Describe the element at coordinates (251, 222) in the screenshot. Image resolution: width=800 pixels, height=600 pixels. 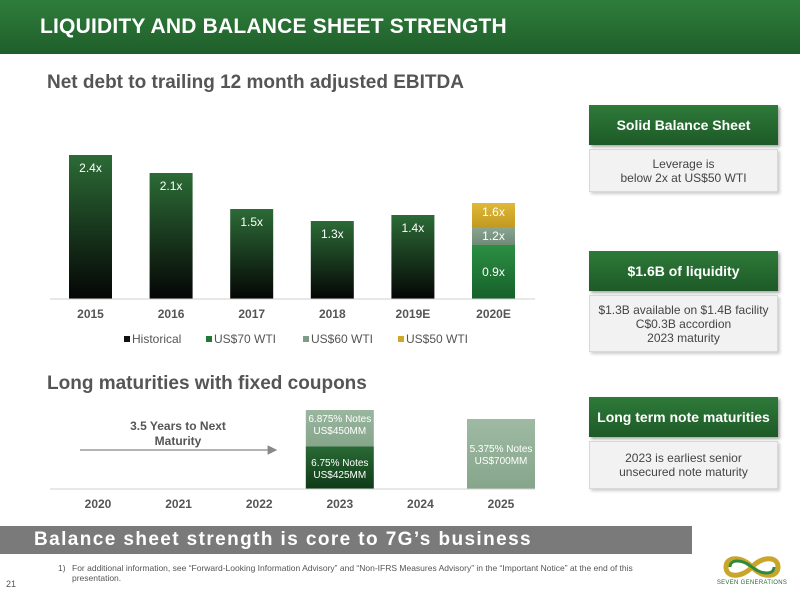
I see `data-label-2017-0: 1.5x` at that location.